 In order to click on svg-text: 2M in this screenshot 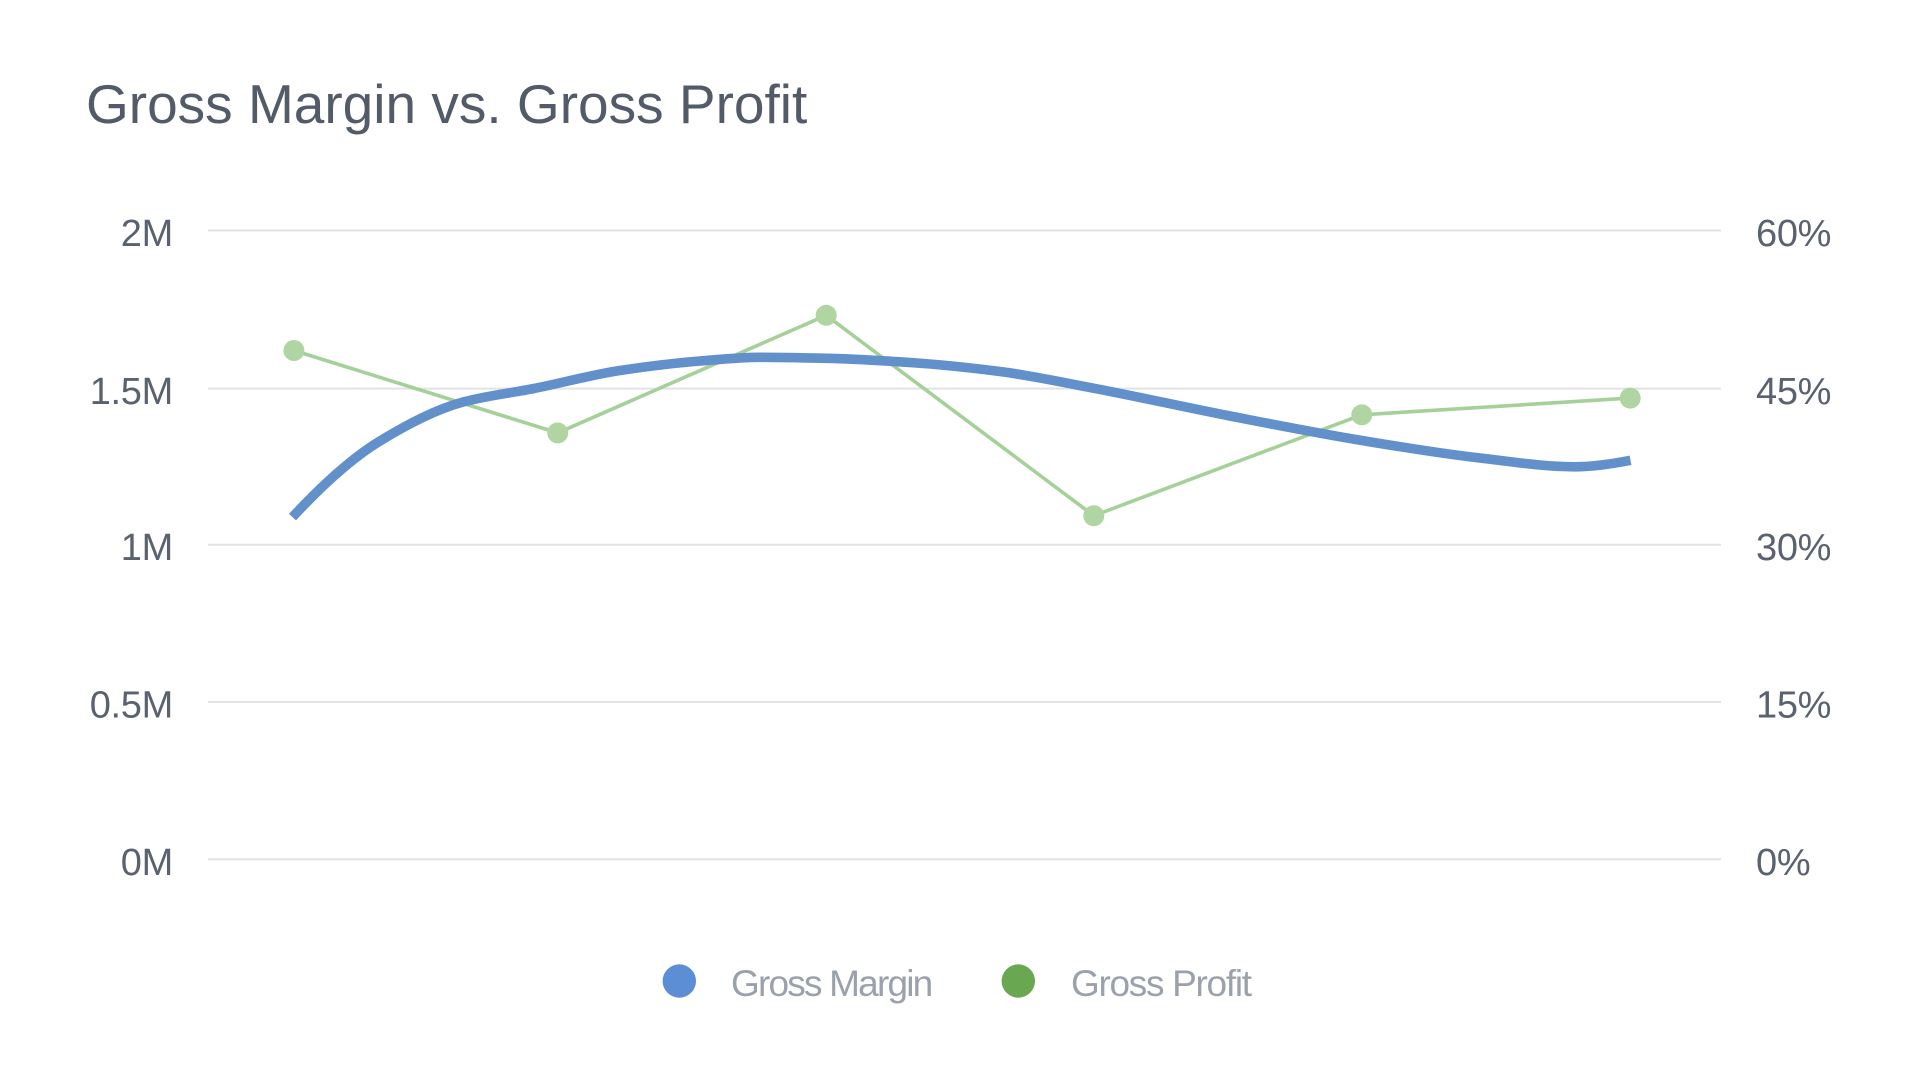, I will do `click(147, 234)`.